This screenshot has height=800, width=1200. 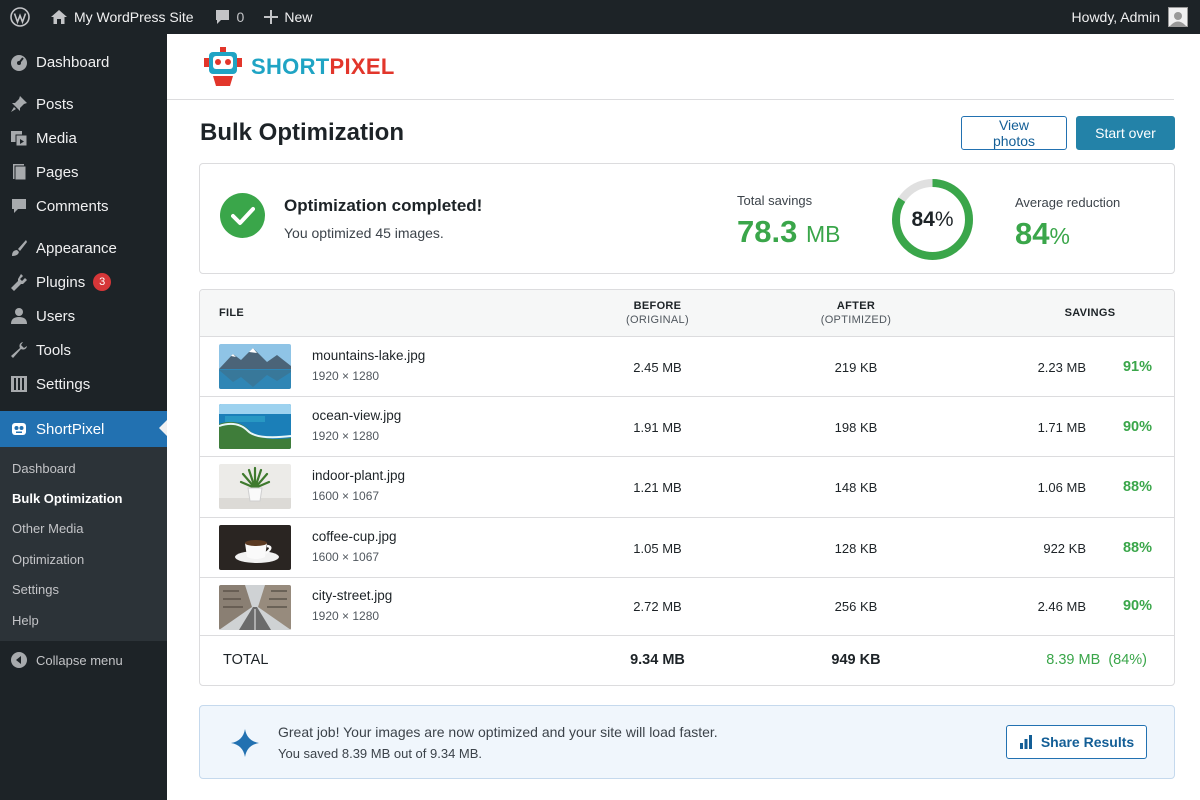 I want to click on submenu-item-other-media: Other Media, so click(x=48, y=529).